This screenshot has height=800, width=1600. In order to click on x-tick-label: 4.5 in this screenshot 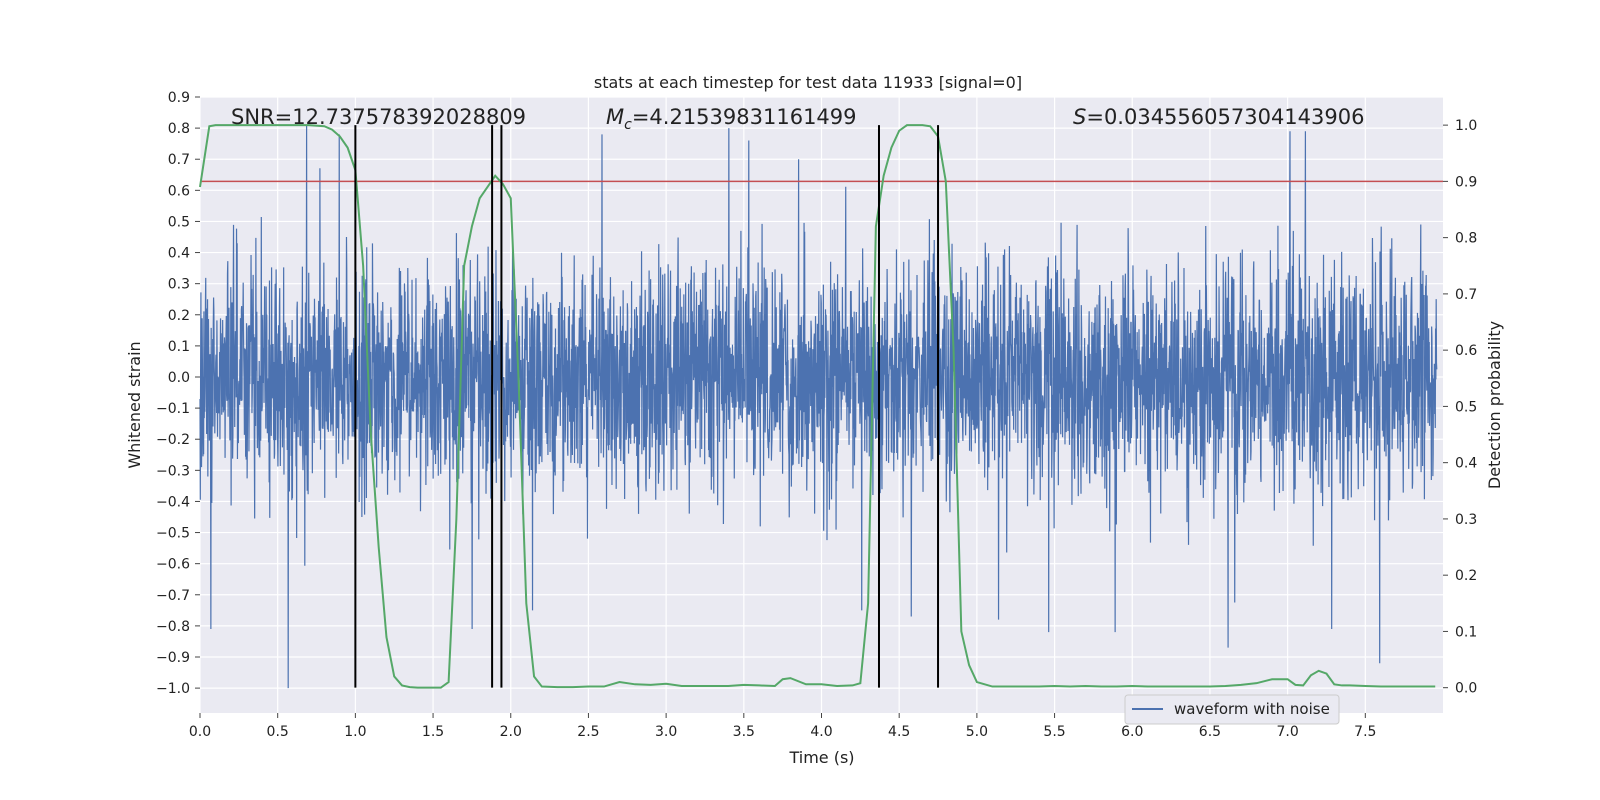, I will do `click(899, 732)`.